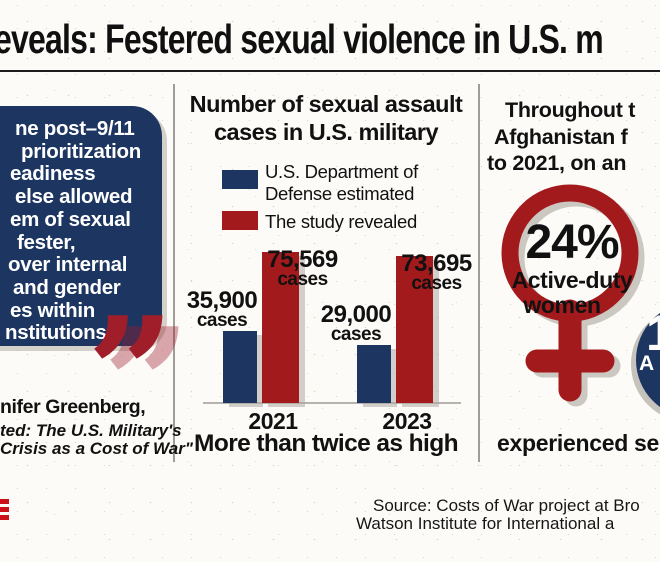 This screenshot has height=562, width=660. What do you see at coordinates (506, 505) in the screenshot?
I see `source-line1: Source: Costs of War project at Bro` at bounding box center [506, 505].